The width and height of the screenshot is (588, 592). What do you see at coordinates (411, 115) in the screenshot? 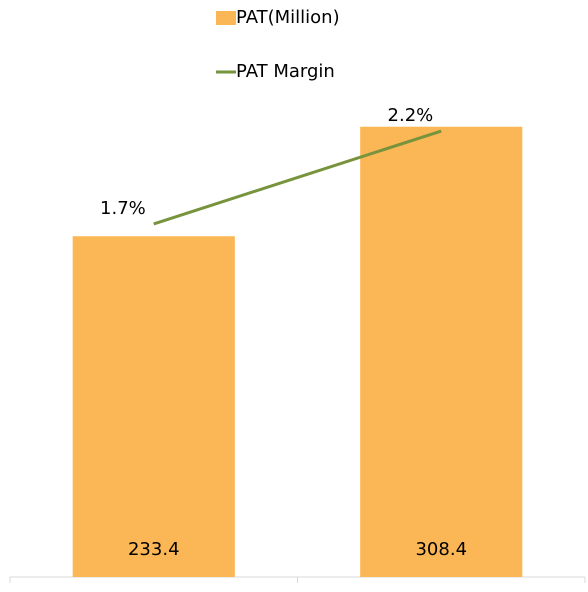
I see `line-value-label: 2.2%` at bounding box center [411, 115].